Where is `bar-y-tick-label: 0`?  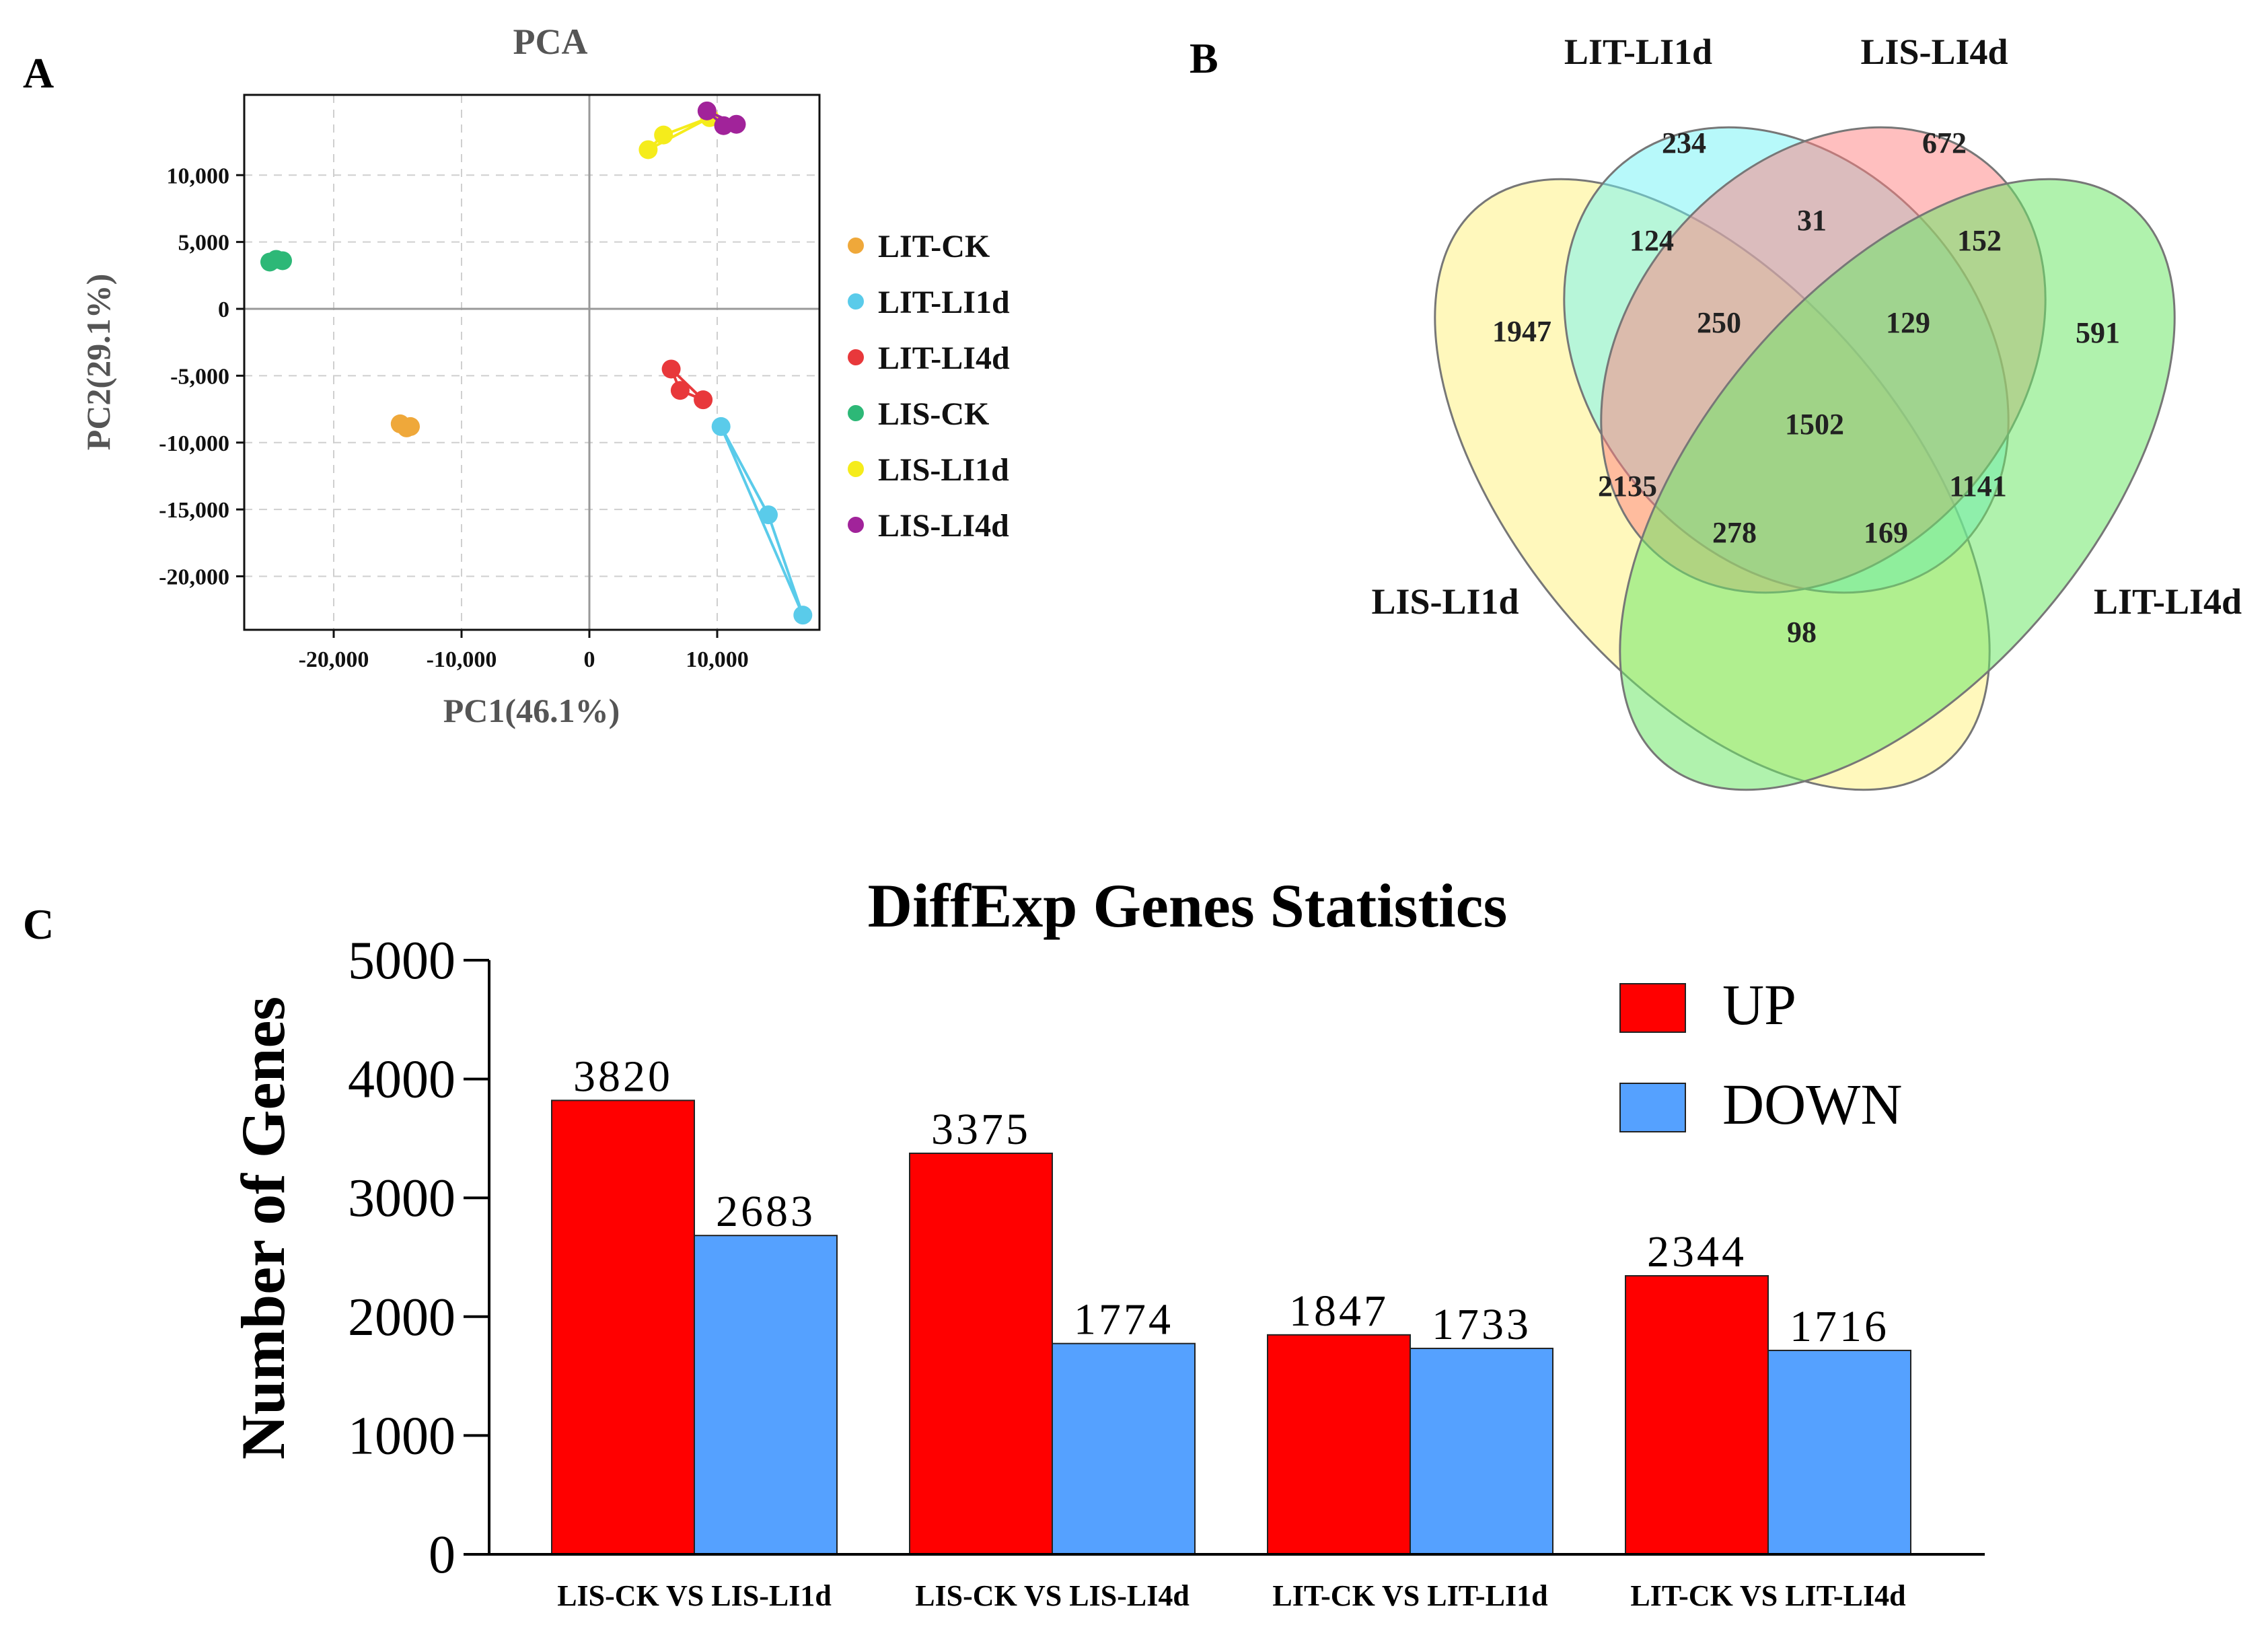 bar-y-tick-label: 0 is located at coordinates (442, 1555).